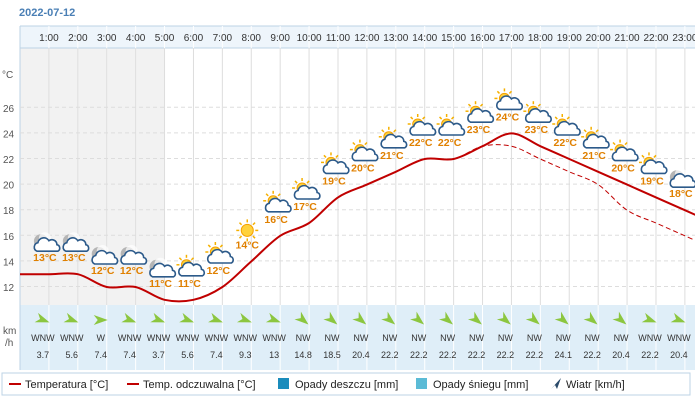  What do you see at coordinates (424, 38) in the screenshot?
I see `hour-label: 14:00` at bounding box center [424, 38].